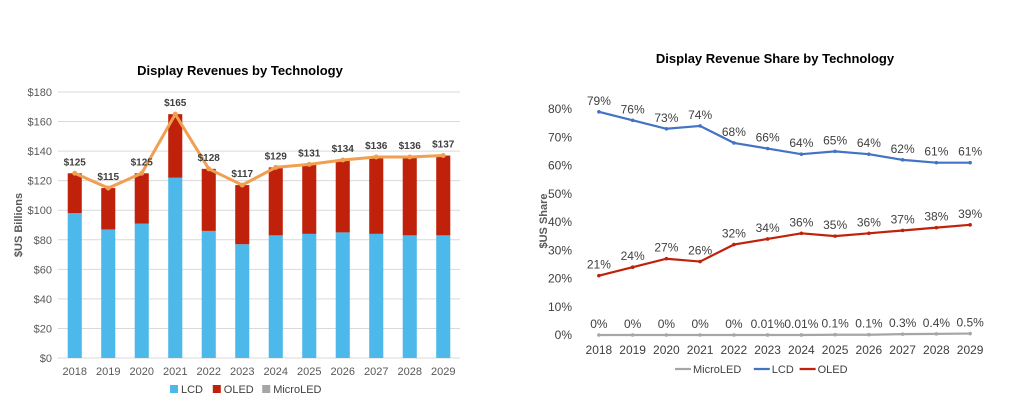 This screenshot has width=1024, height=404. I want to click on share-x-tick-label: 2020, so click(666, 350).